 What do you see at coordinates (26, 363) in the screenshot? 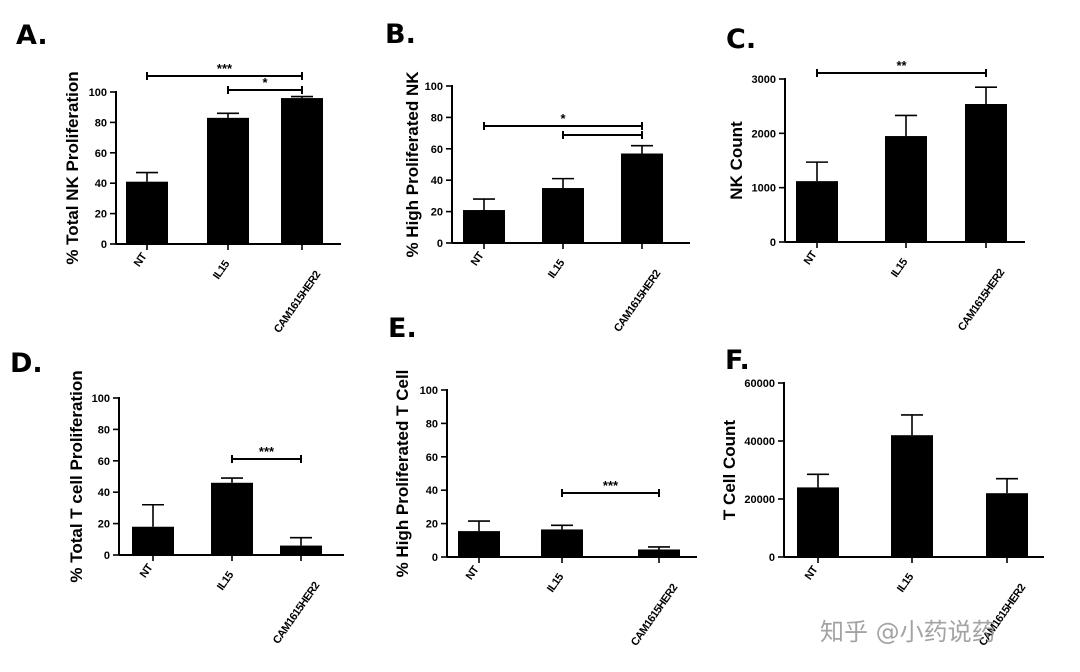
I see `panel-letter: D.` at bounding box center [26, 363].